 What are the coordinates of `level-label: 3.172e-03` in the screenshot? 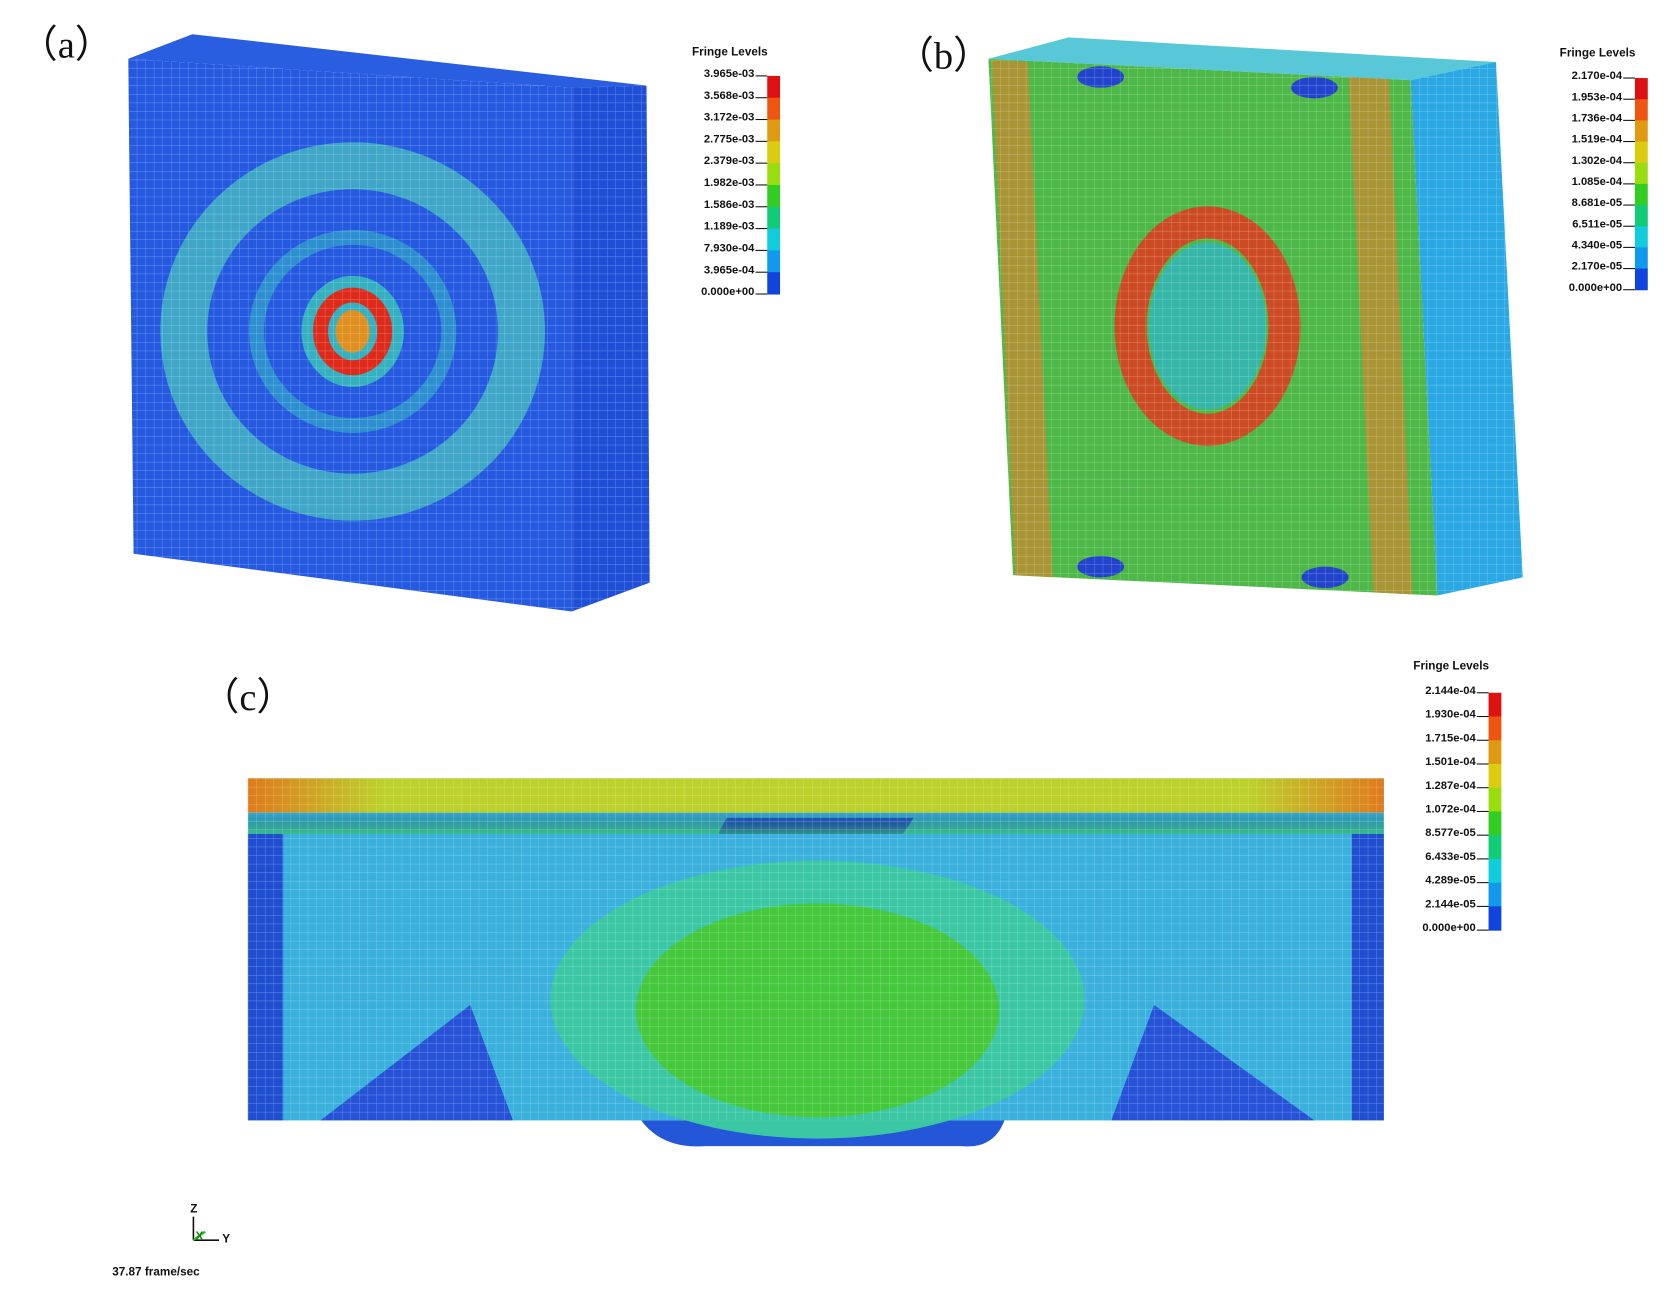 It's located at (729, 118).